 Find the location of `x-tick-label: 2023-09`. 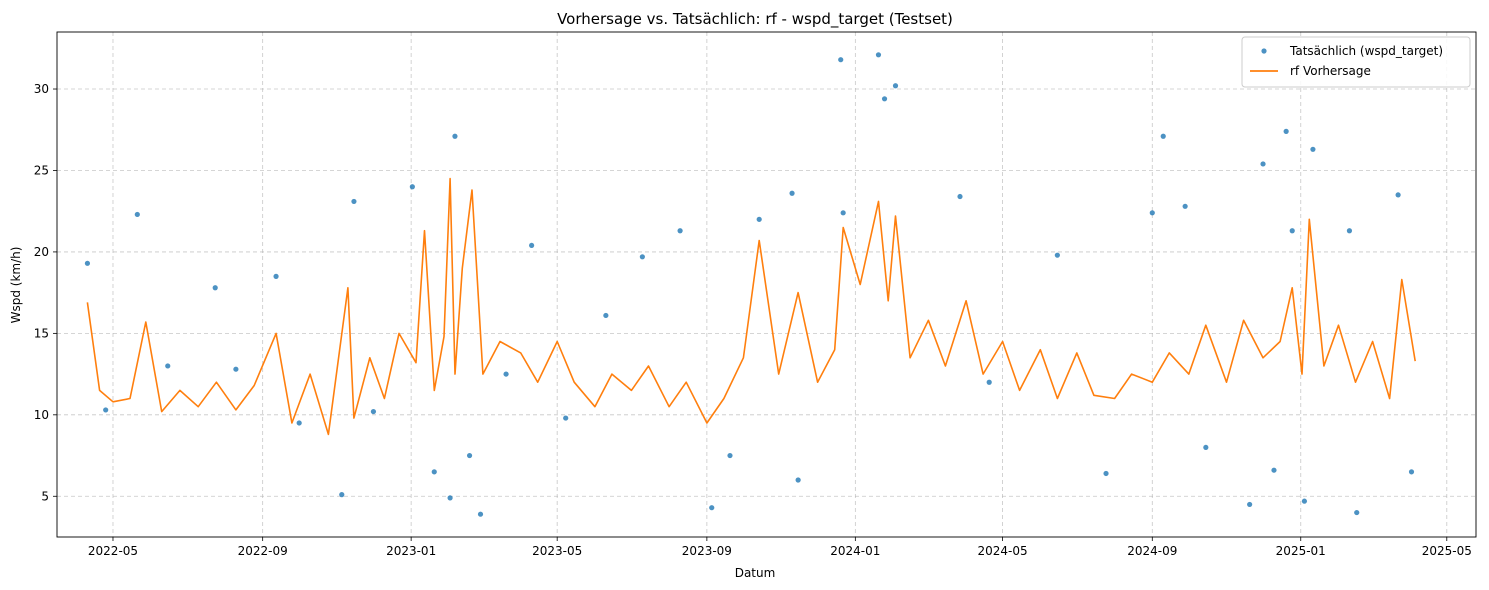

x-tick-label: 2023-09 is located at coordinates (707, 551).